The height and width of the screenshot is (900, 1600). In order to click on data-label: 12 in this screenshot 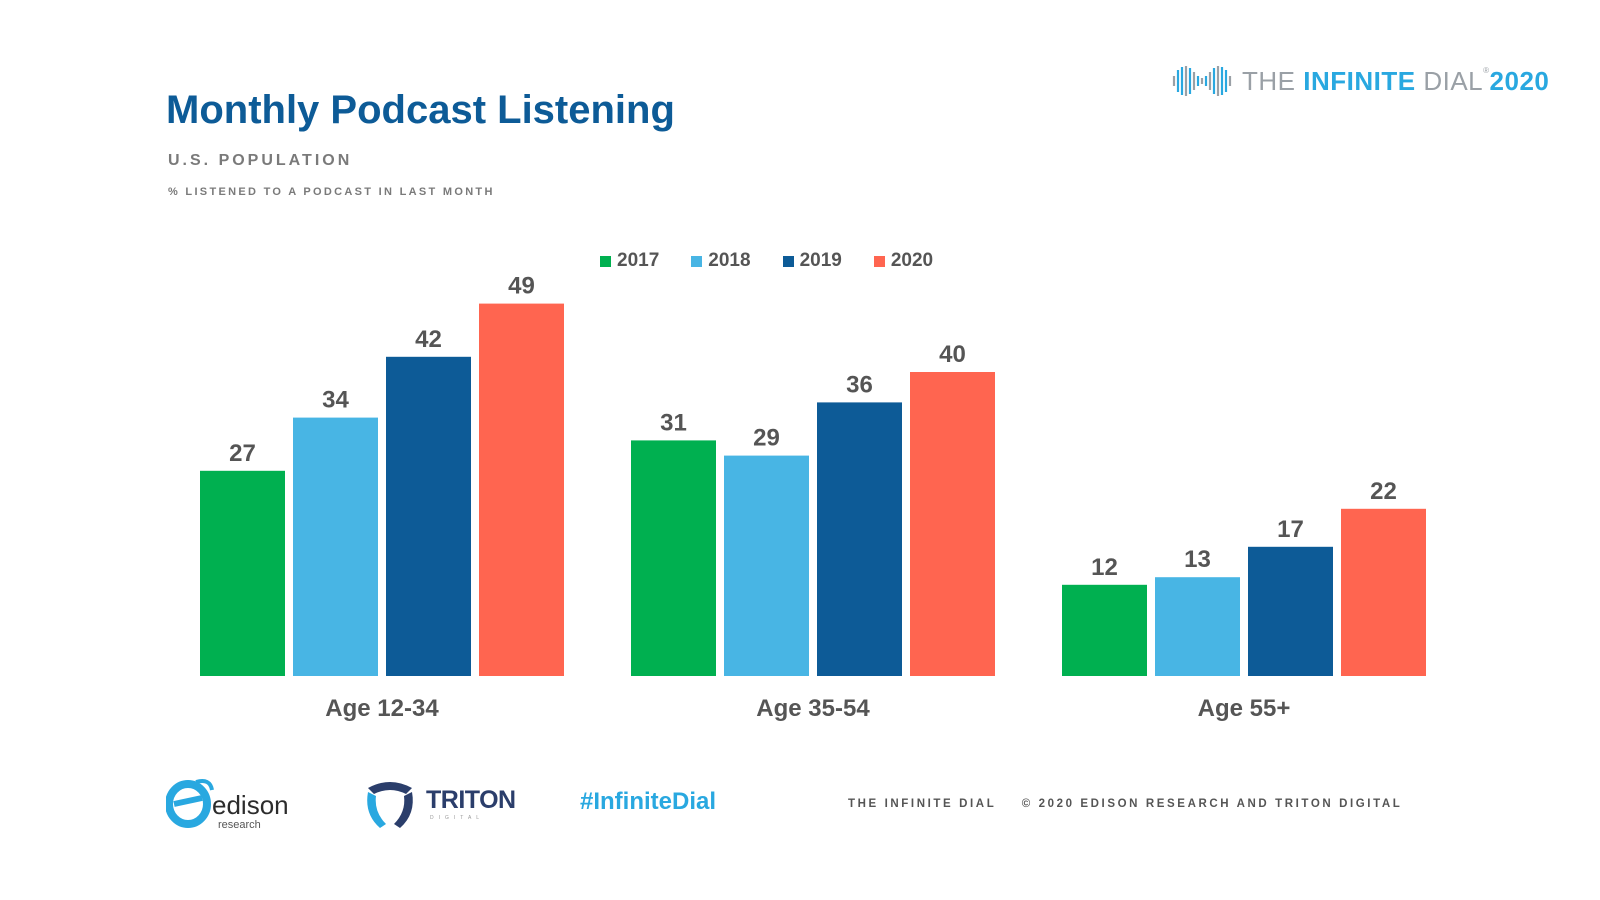, I will do `click(1104, 567)`.